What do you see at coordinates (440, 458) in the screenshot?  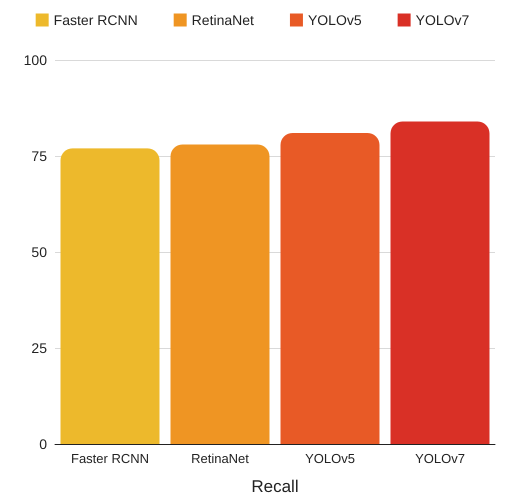 I see `x-tick-label: YOLOv7` at bounding box center [440, 458].